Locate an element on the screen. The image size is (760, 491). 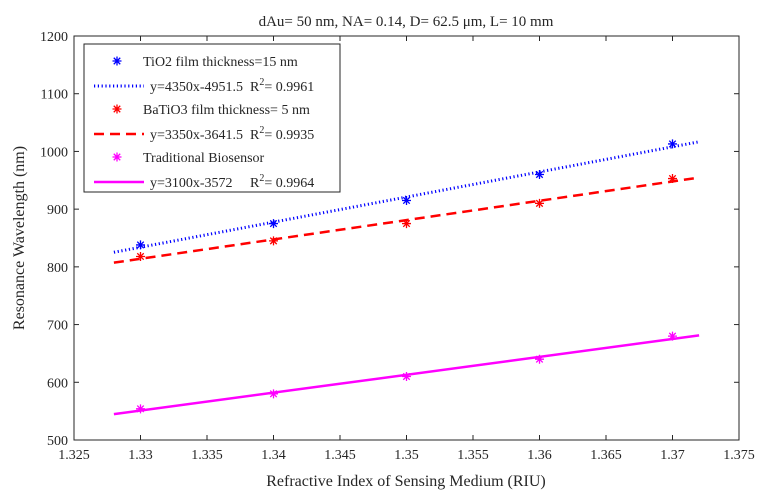
y-tick-label: 500 is located at coordinates (57, 441).